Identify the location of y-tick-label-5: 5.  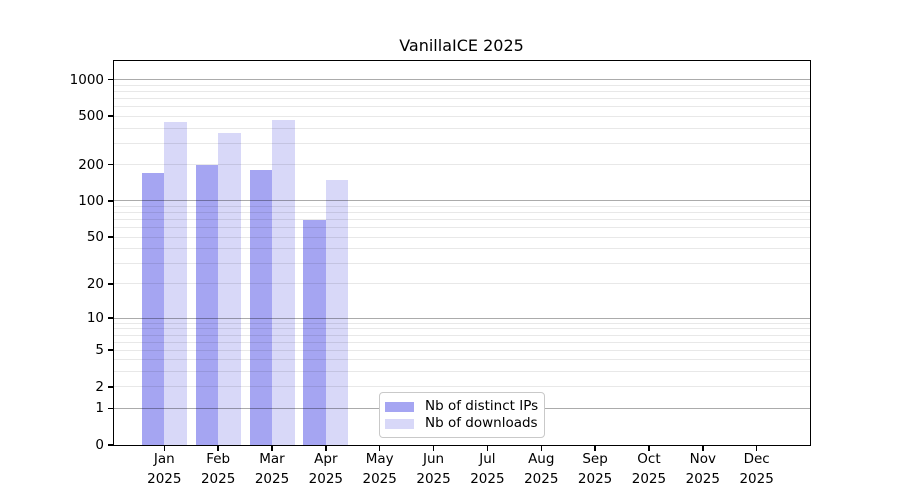
(99, 350).